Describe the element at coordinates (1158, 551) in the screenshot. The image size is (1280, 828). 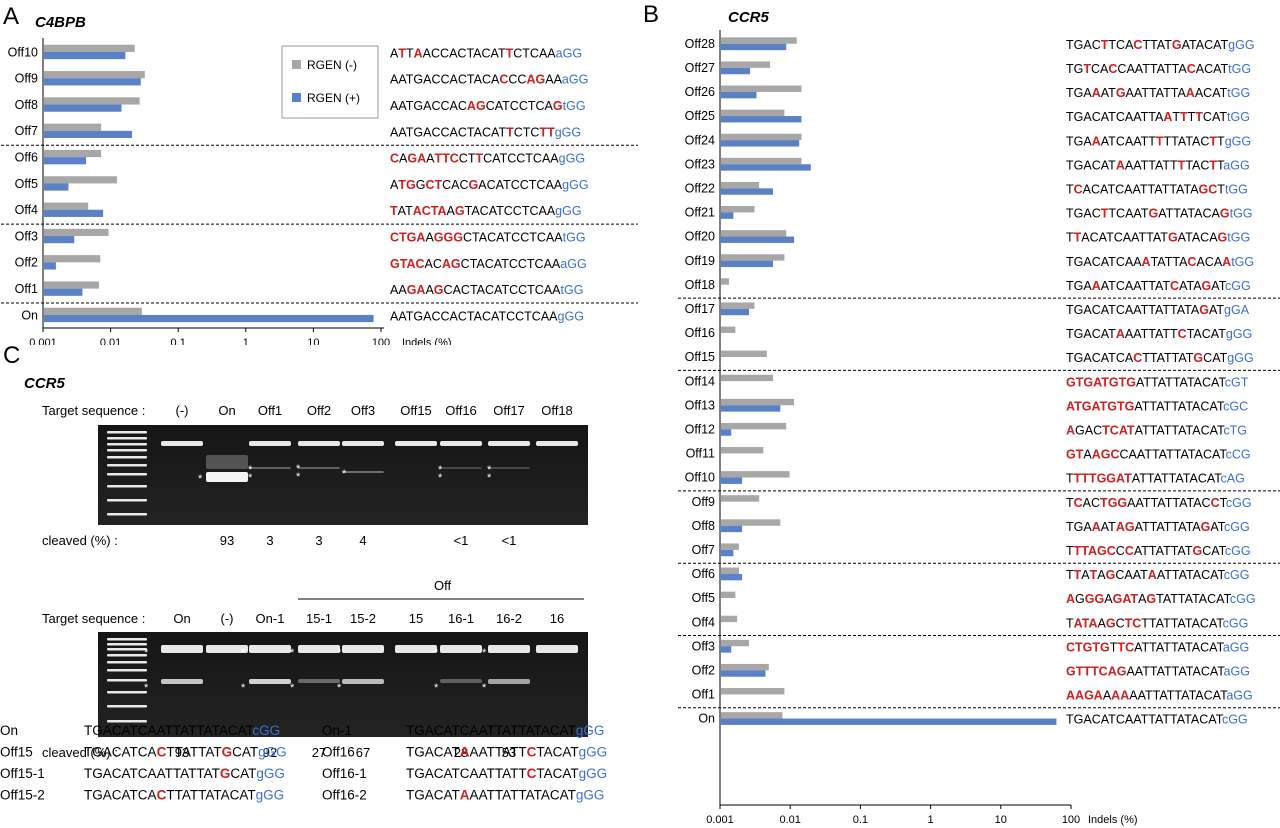
I see `target-sequence: TTTAGCCCATTATTATGCATcGG` at that location.